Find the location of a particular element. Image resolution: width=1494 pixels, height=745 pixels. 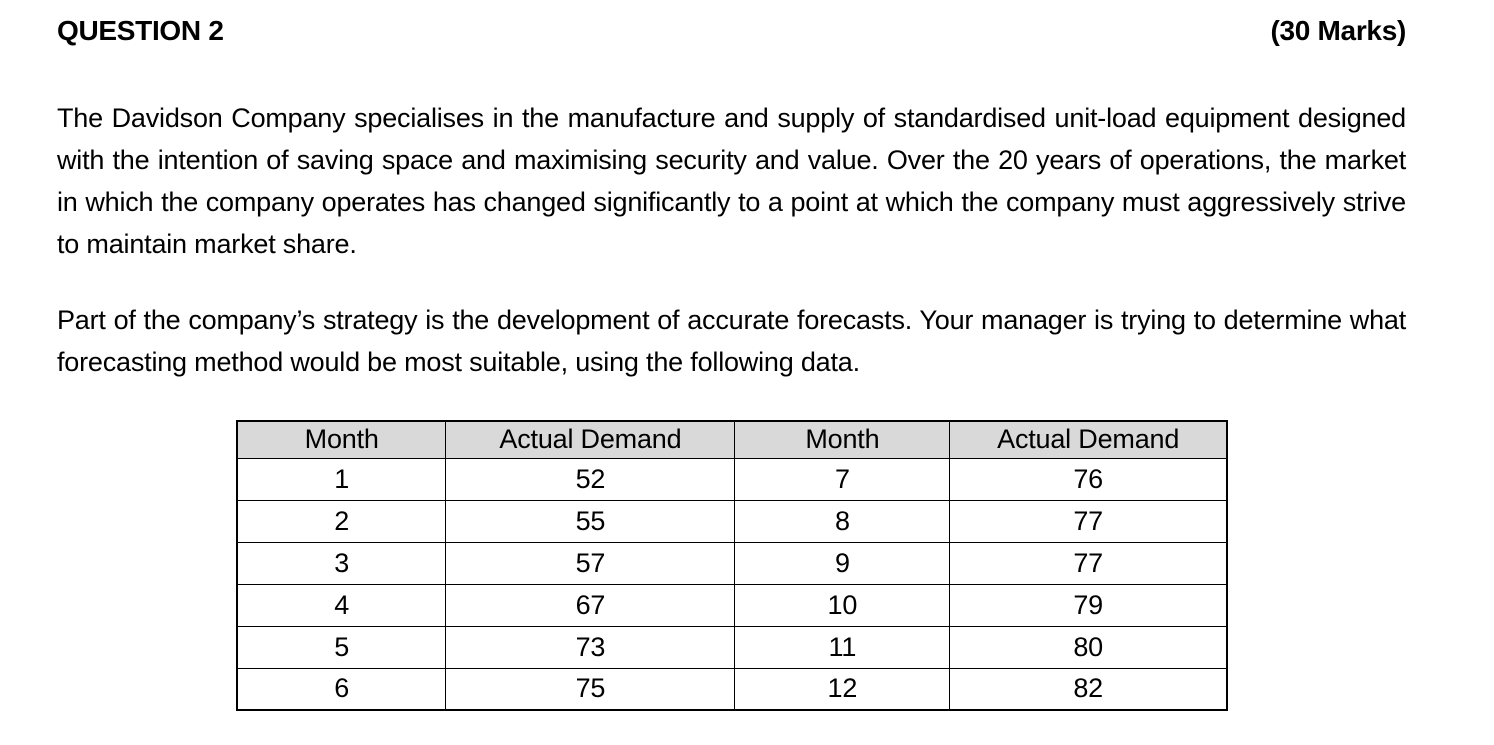

table-row: 4 67 10 79 is located at coordinates (732, 605).